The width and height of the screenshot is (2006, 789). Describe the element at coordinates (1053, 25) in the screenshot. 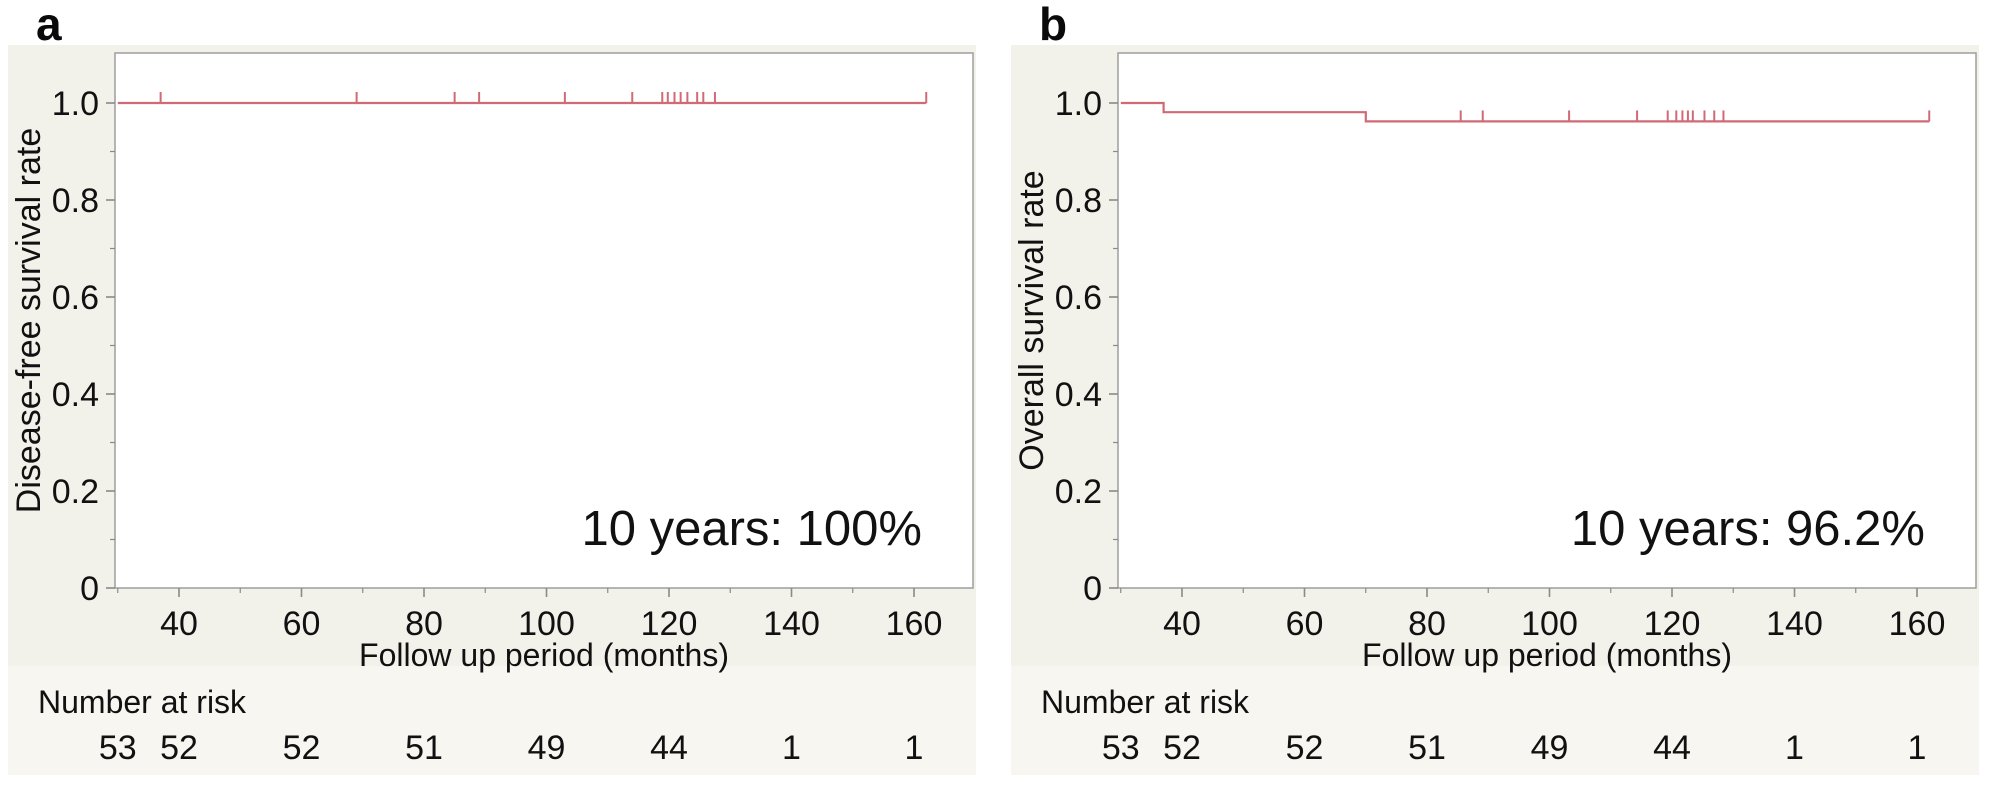

I see `panel-b-letter: b` at that location.